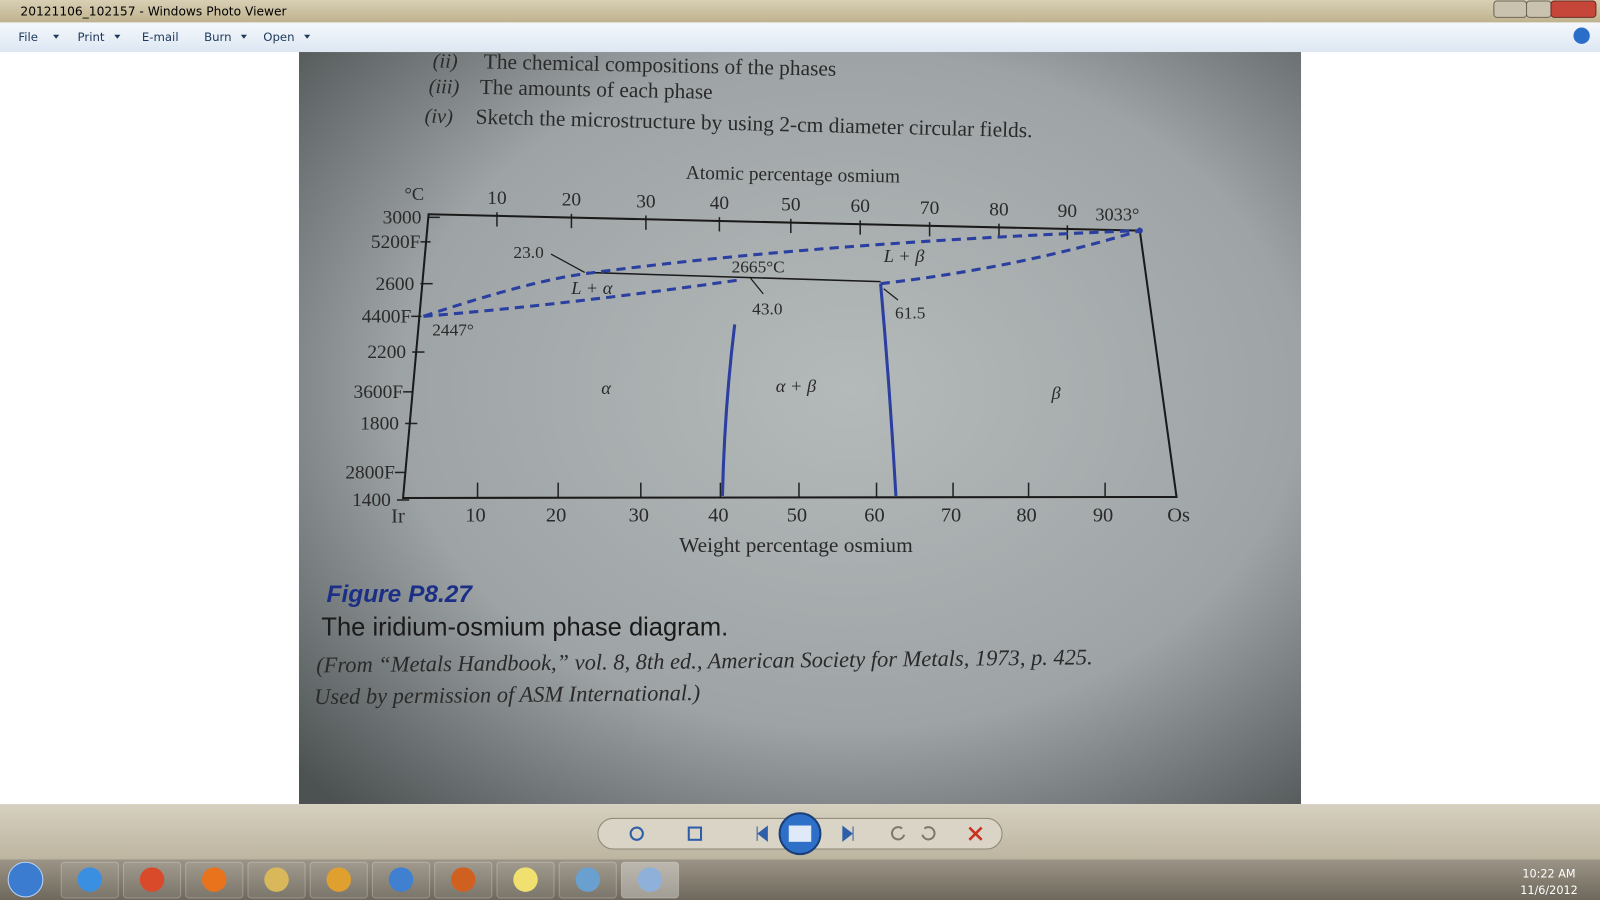  I want to click on liquidus, so click(781, 273).